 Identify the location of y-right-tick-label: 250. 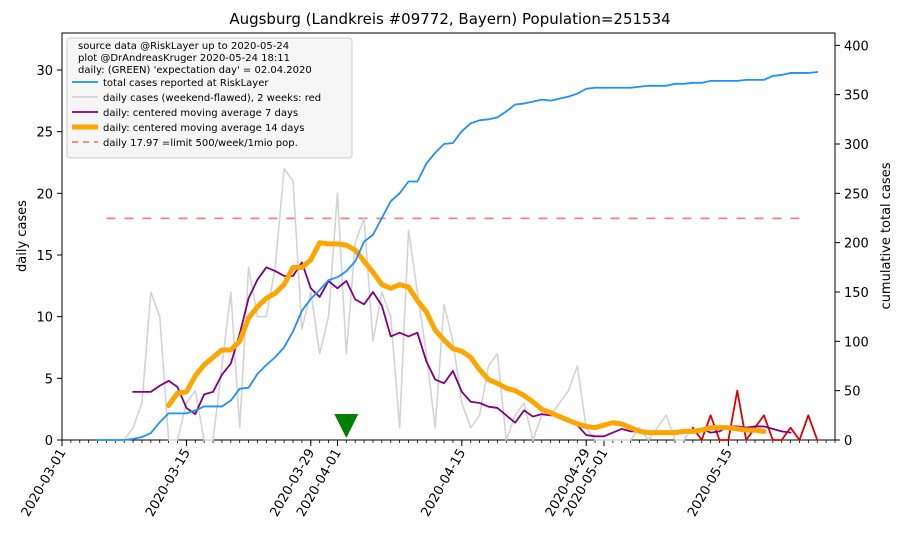
(856, 194).